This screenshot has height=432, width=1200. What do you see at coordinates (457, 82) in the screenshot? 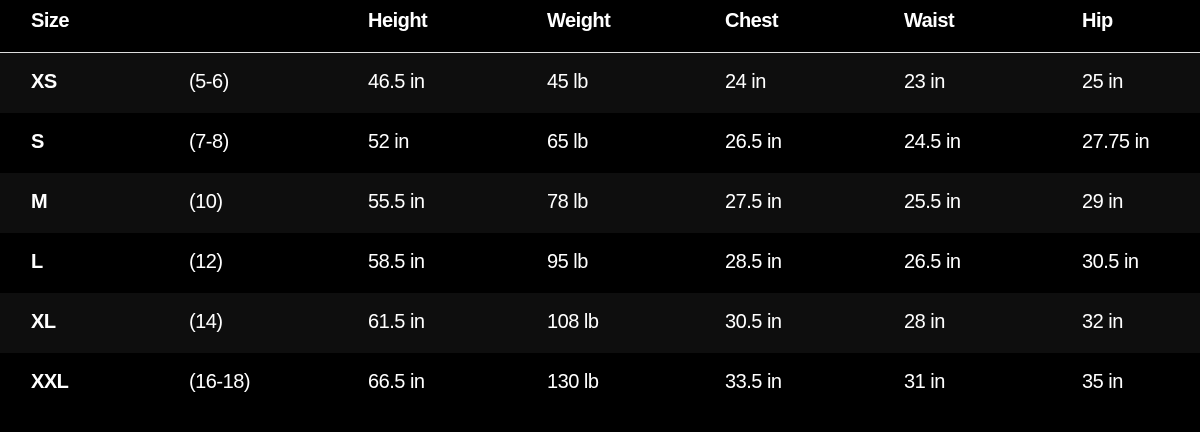
I see `cell-height: 46.5 in` at bounding box center [457, 82].